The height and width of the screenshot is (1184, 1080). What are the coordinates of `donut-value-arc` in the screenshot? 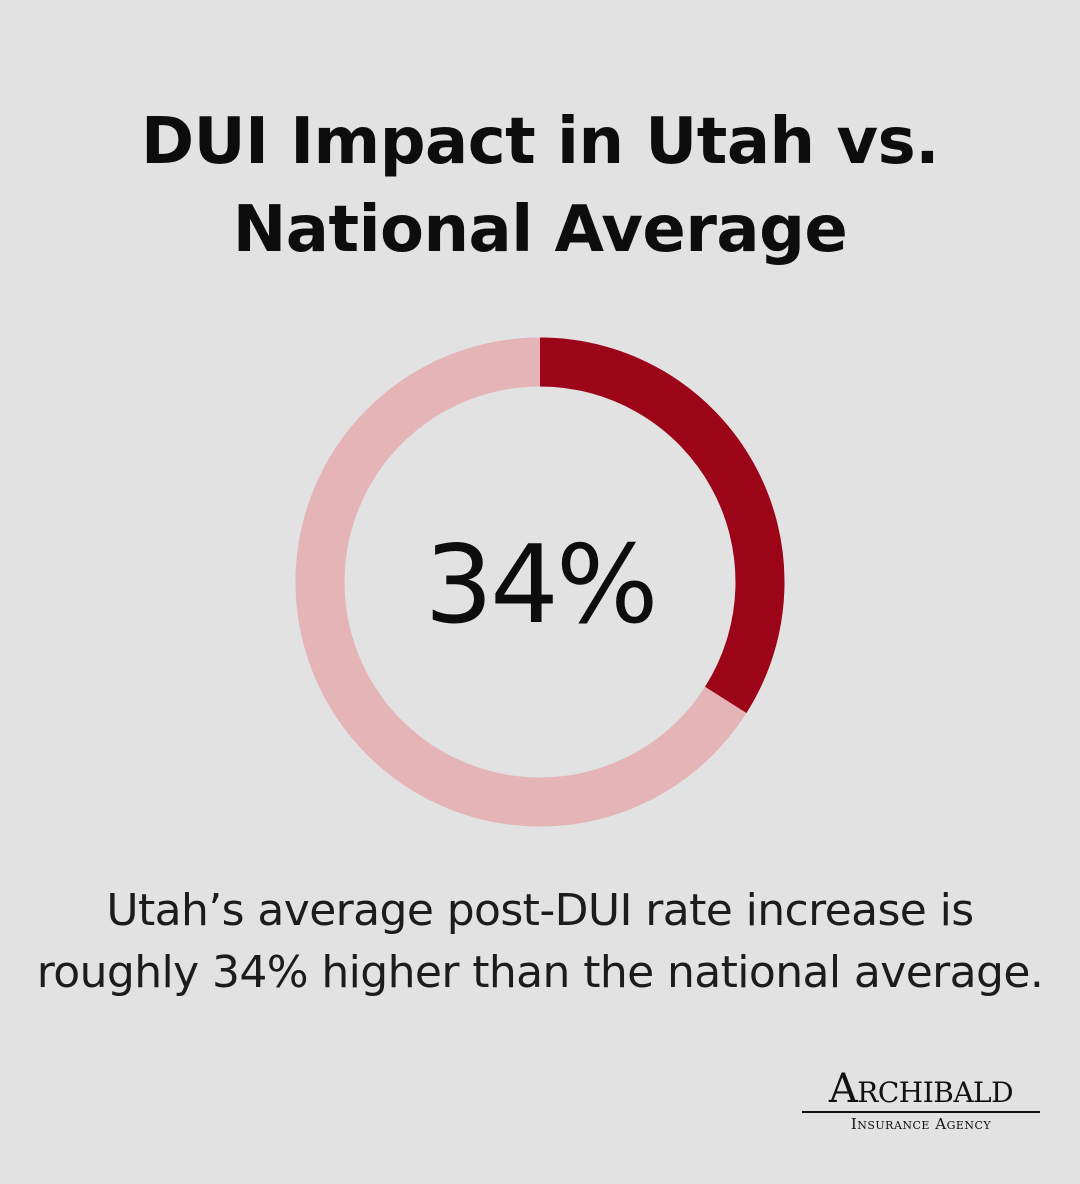 It's located at (662, 525).